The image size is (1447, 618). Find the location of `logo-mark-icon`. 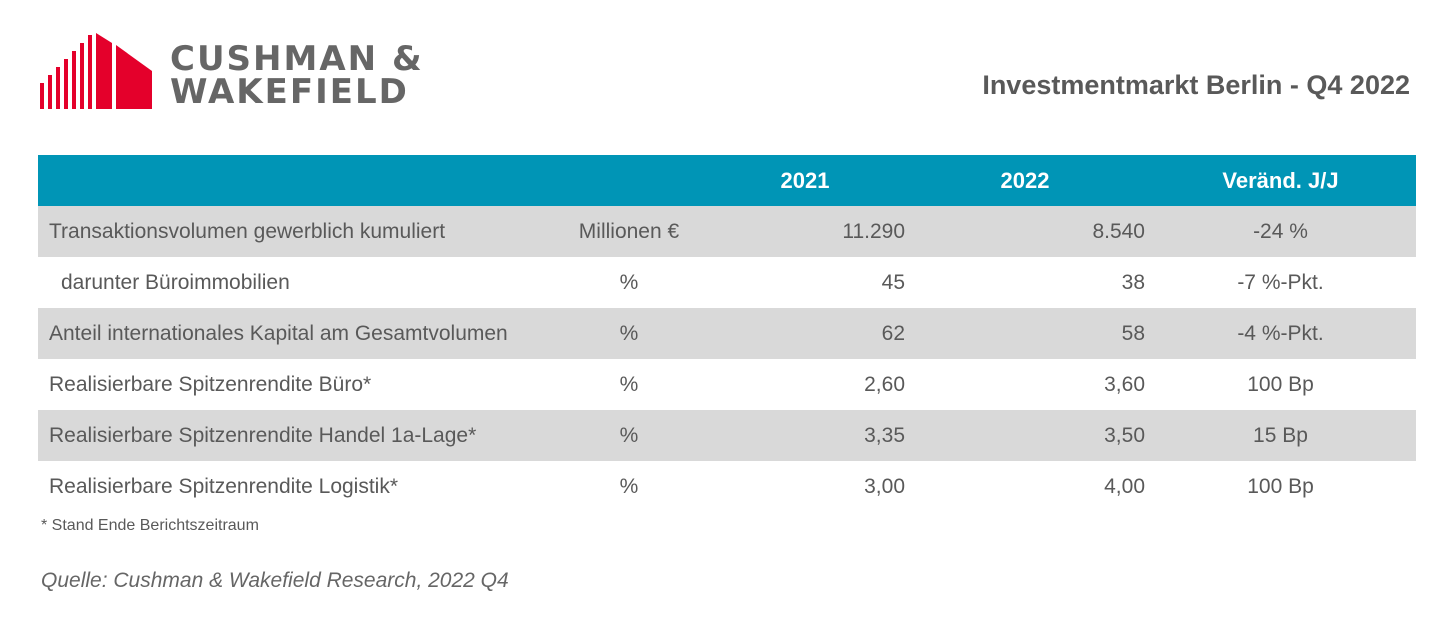

logo-mark-icon is located at coordinates (96, 71).